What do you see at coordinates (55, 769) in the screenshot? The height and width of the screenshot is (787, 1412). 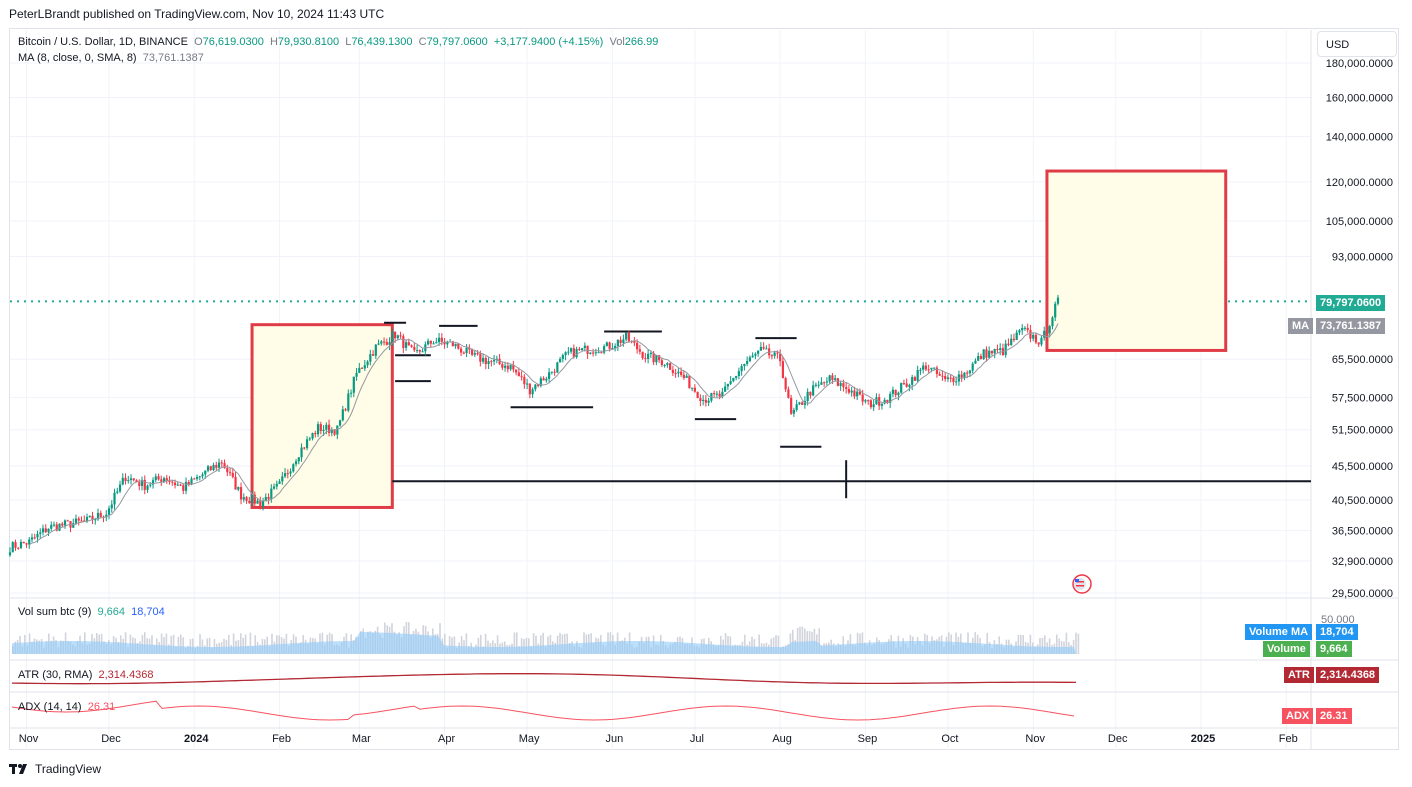 I see `tradingview-logo: TradingView` at bounding box center [55, 769].